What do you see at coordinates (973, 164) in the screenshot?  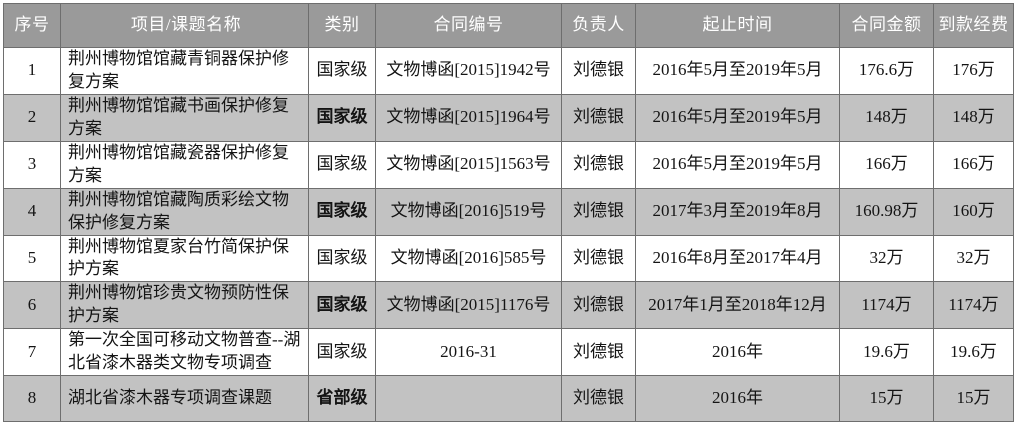 I see `cell-received: 166万` at bounding box center [973, 164].